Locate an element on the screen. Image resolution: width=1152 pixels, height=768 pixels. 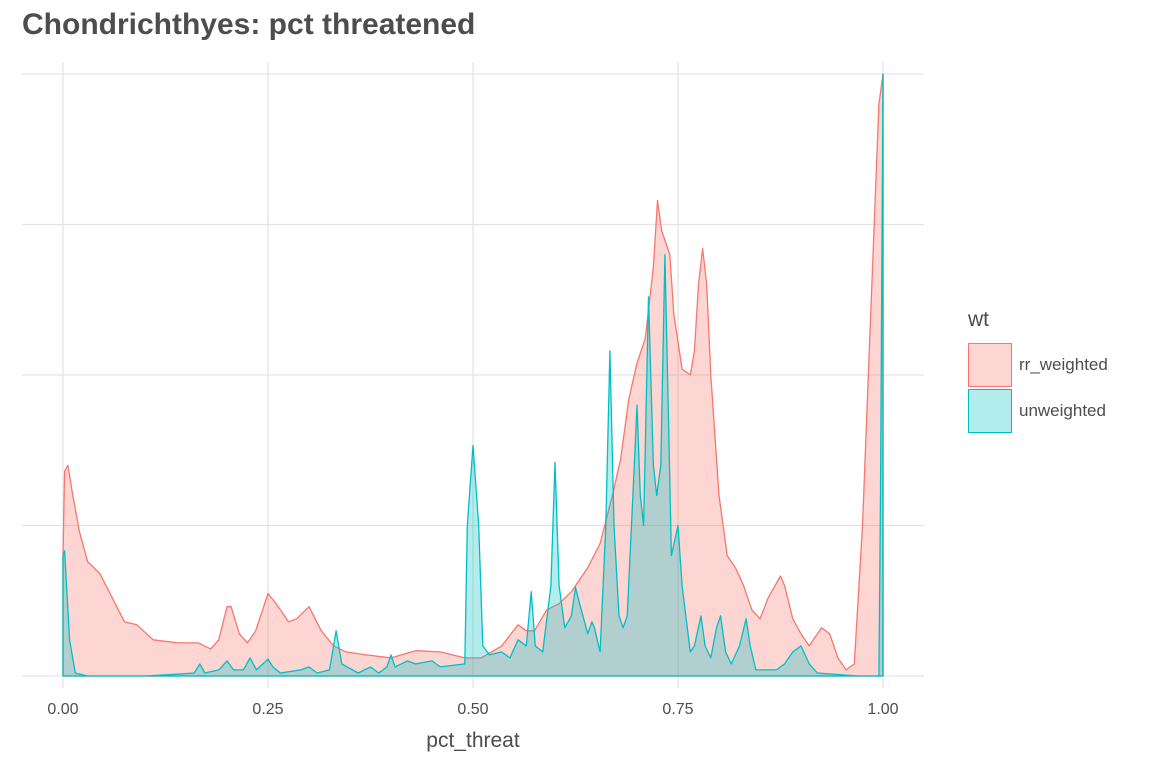
legend: wt rr_weighted unweighted is located at coordinates (1038, 371).